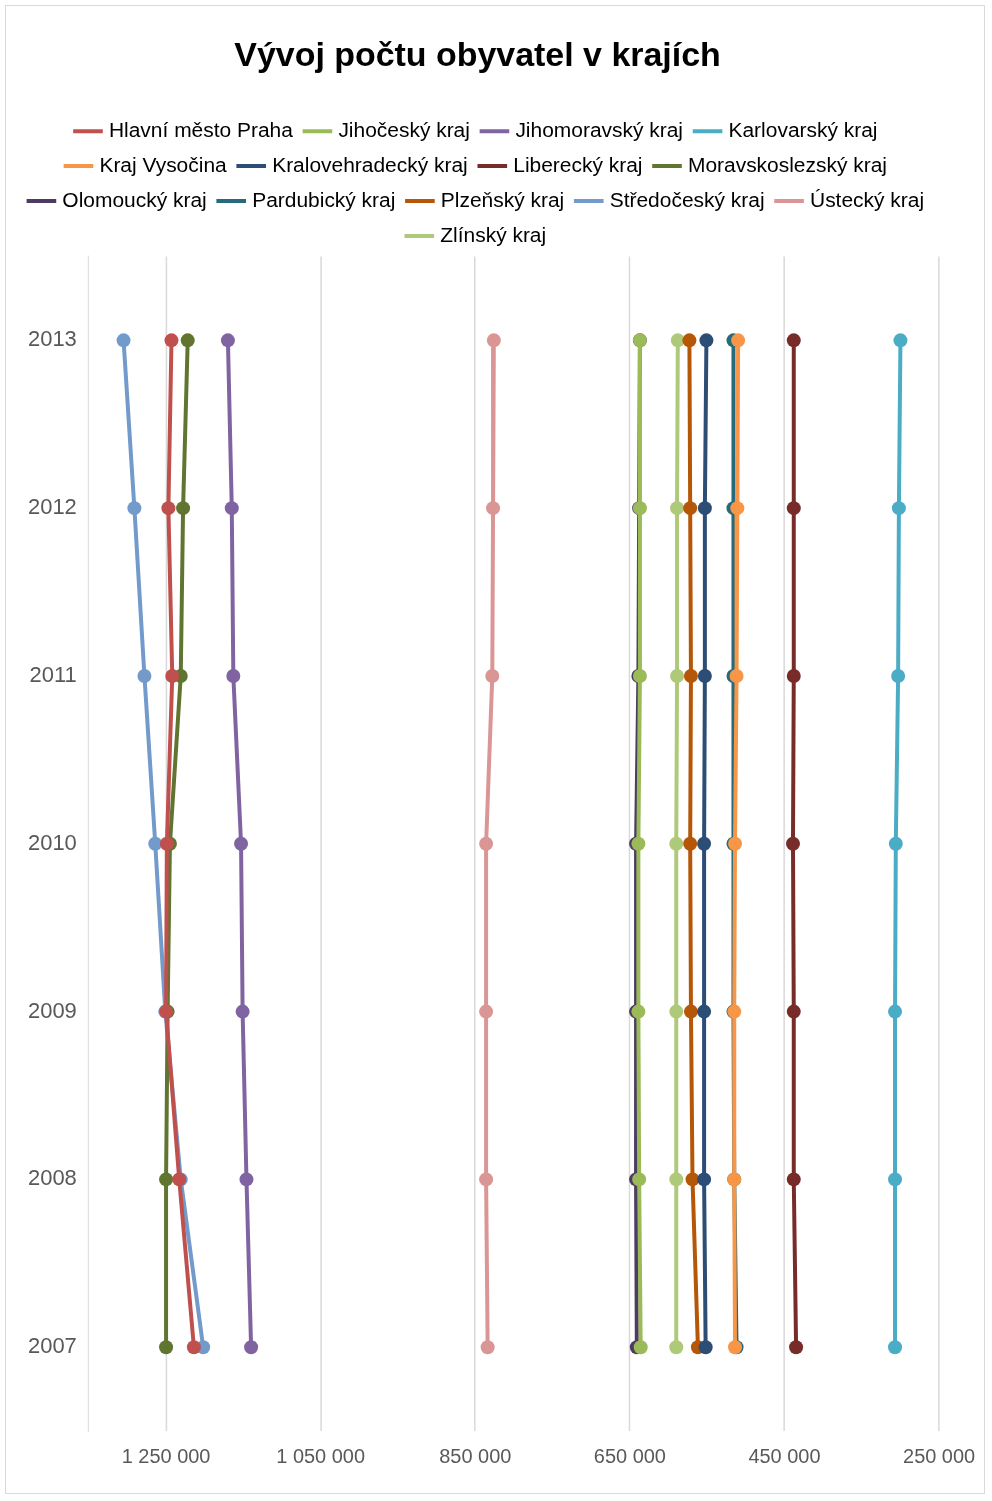 The height and width of the screenshot is (1501, 992). What do you see at coordinates (502, 199) in the screenshot?
I see `legend-label: Plzeňský kraj` at bounding box center [502, 199].